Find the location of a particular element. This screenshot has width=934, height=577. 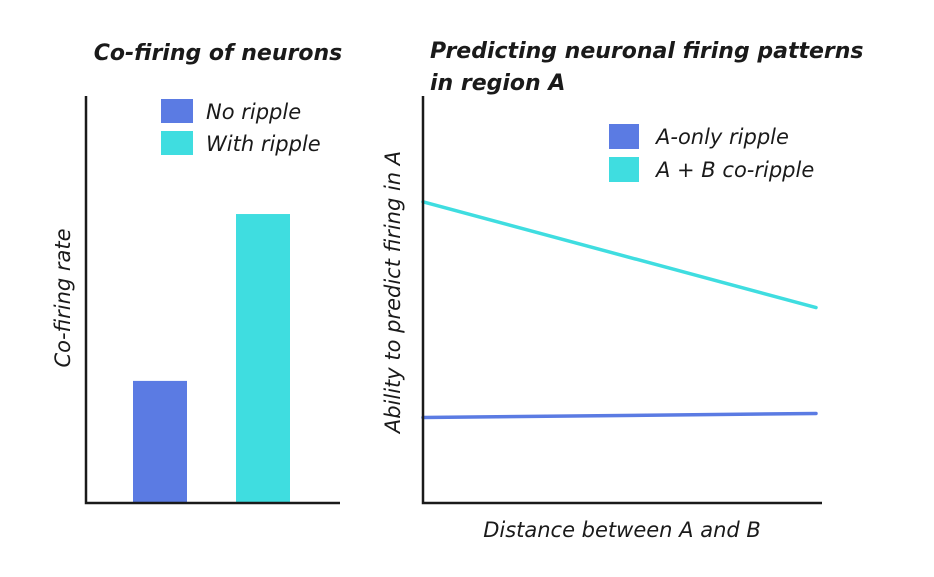

bar-no-ripple is located at coordinates (160, 441).